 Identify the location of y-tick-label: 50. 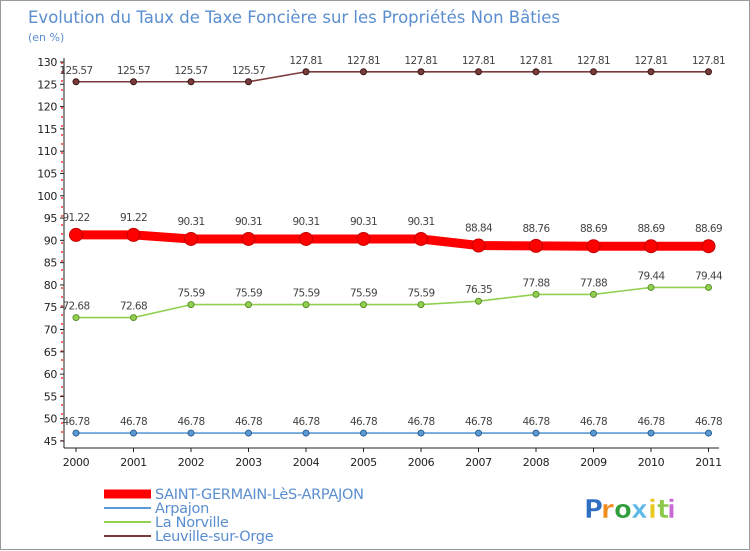
(51, 419).